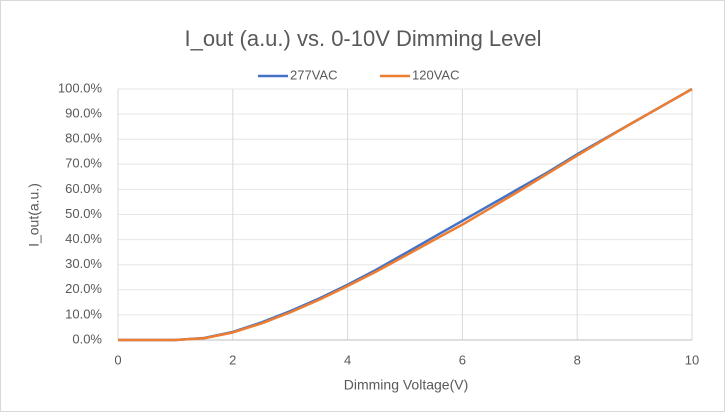  Describe the element at coordinates (117, 359) in the screenshot. I see `x-tick-label: 0` at that location.